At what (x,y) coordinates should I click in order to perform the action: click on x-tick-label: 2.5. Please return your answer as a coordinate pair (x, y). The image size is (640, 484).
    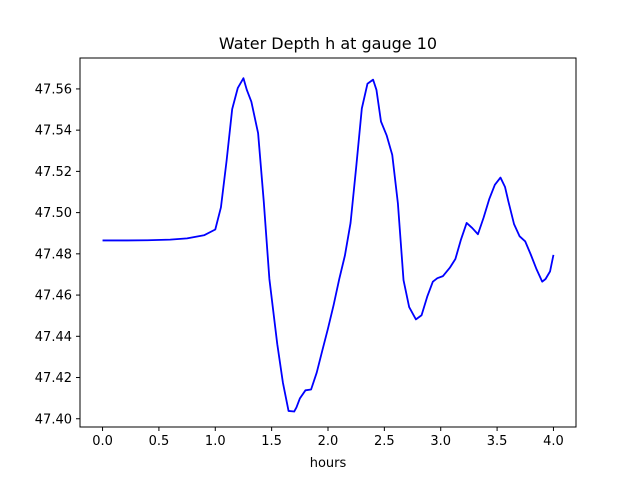
    Looking at the image, I should click on (384, 441).